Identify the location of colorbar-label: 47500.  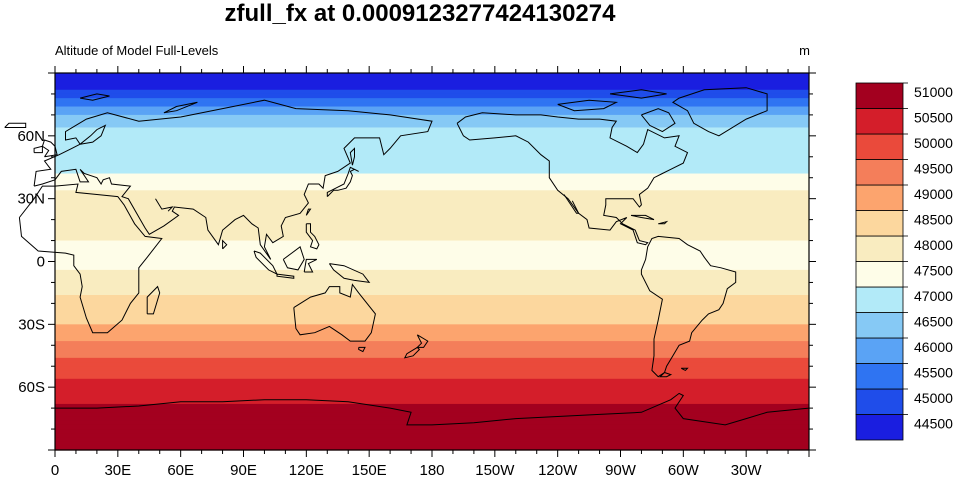
(933, 271).